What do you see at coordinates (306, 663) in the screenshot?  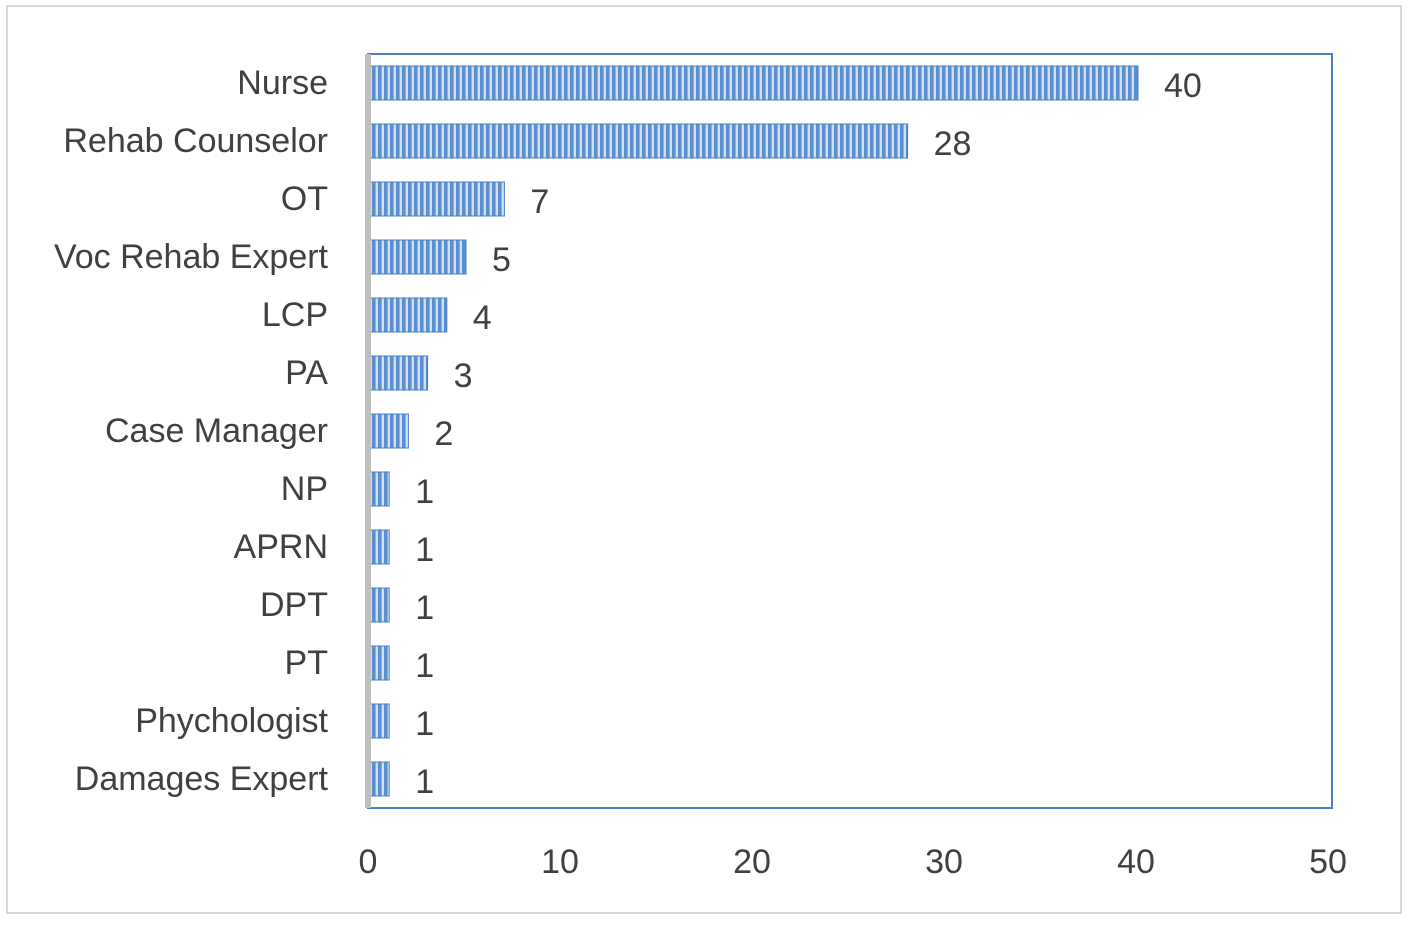 I see `category-label-10: PT` at bounding box center [306, 663].